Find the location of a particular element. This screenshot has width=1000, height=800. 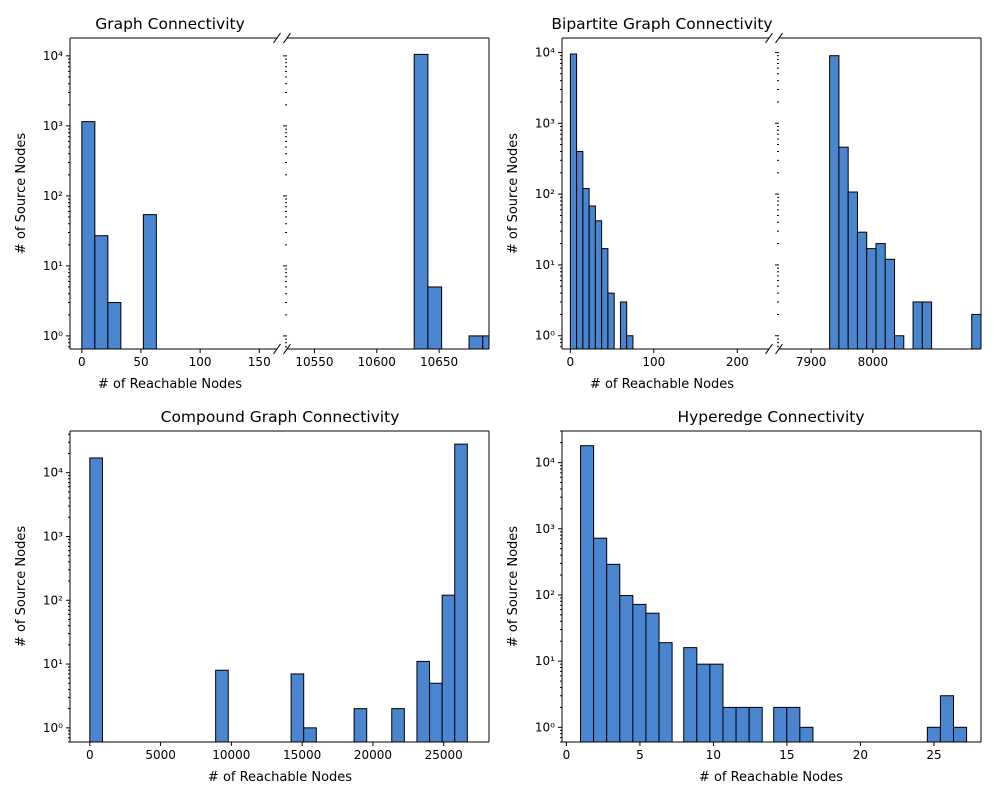

chart-title: Graph Connectivity is located at coordinates (170, 24).